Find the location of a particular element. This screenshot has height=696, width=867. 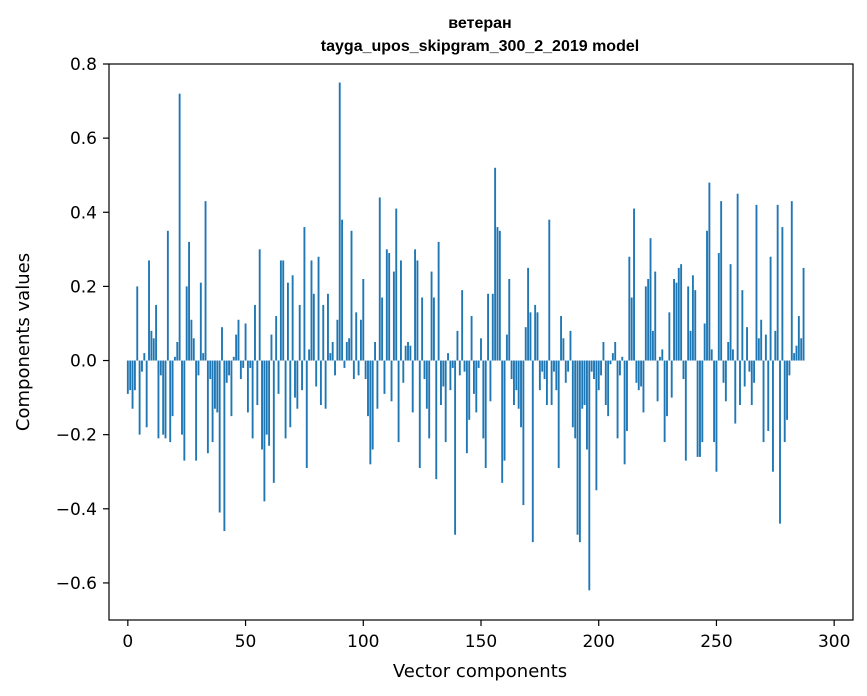

y-tick-label: 0.4 is located at coordinates (83, 213).